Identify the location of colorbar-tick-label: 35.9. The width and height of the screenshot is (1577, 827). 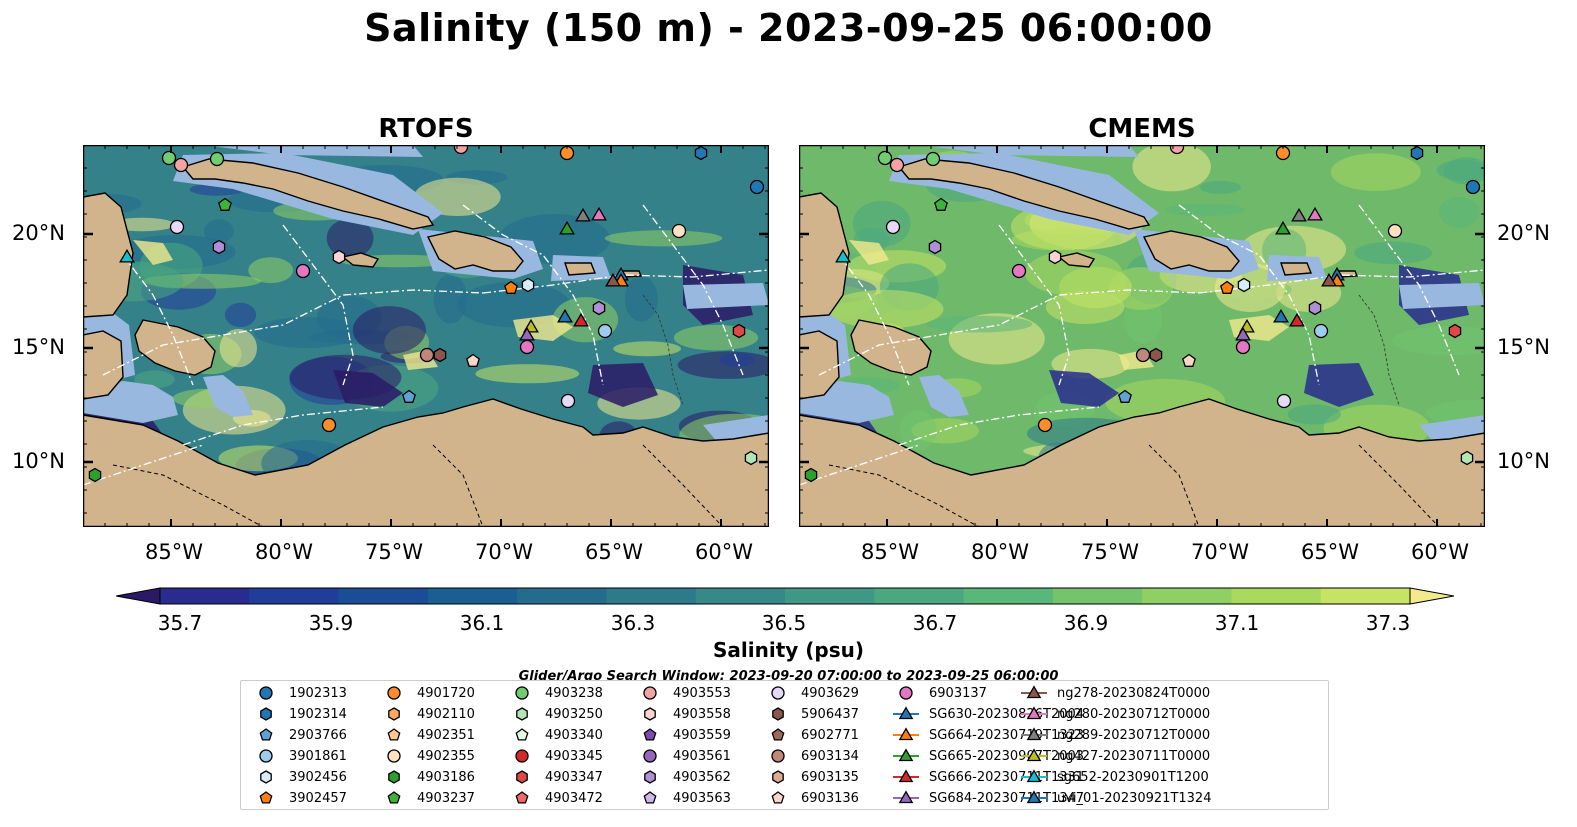
(331, 623).